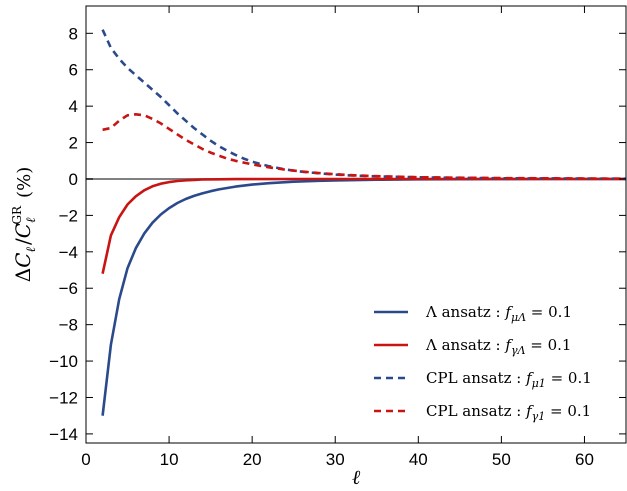  Describe the element at coordinates (252, 459) in the screenshot. I see `x-tick-label: 20` at that location.